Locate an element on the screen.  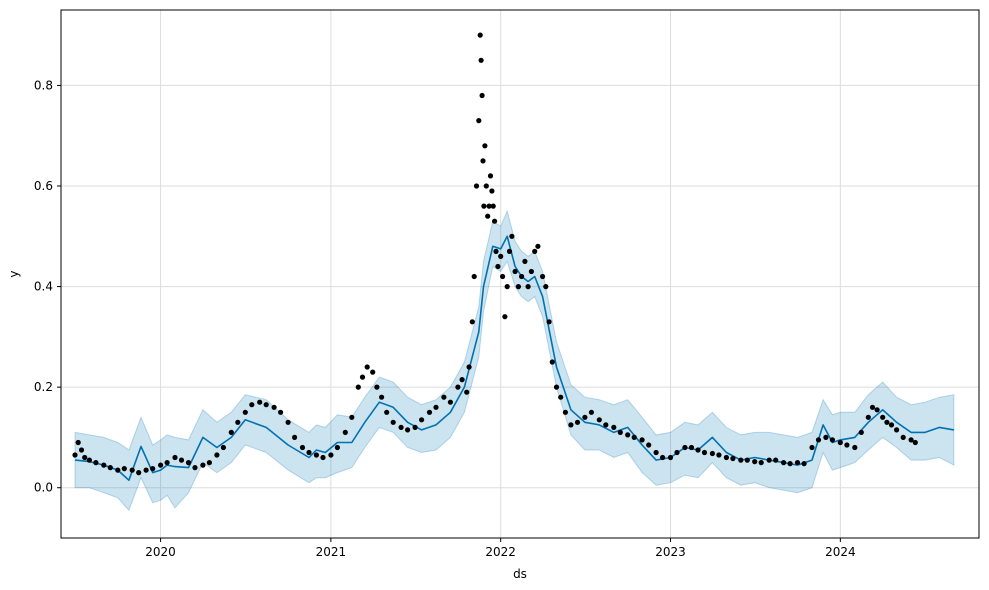
x-tick-label: 2022 is located at coordinates (500, 552).